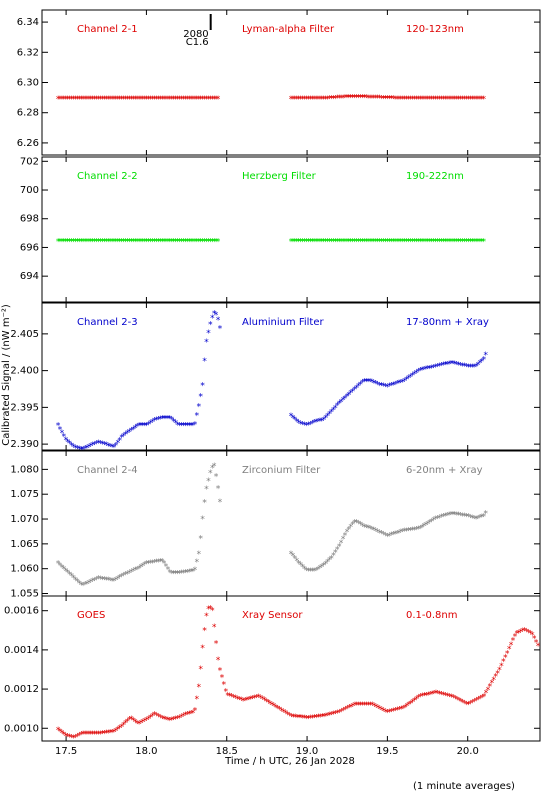 The image size is (550, 800). What do you see at coordinates (21, 689) in the screenshot?
I see `y-tick-label: 0.0012` at bounding box center [21, 689].